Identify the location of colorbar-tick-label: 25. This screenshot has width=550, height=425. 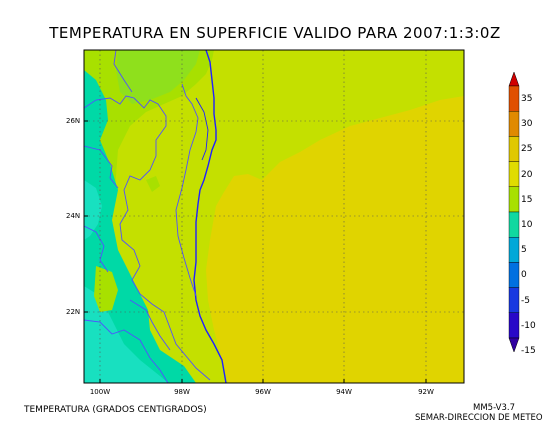
(527, 149).